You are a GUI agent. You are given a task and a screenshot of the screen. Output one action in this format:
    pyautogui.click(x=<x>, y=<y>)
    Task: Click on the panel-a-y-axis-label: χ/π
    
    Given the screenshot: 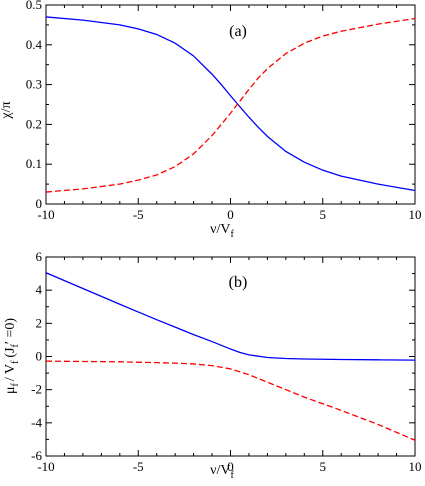 What is the action you would take?
    pyautogui.click(x=7, y=110)
    